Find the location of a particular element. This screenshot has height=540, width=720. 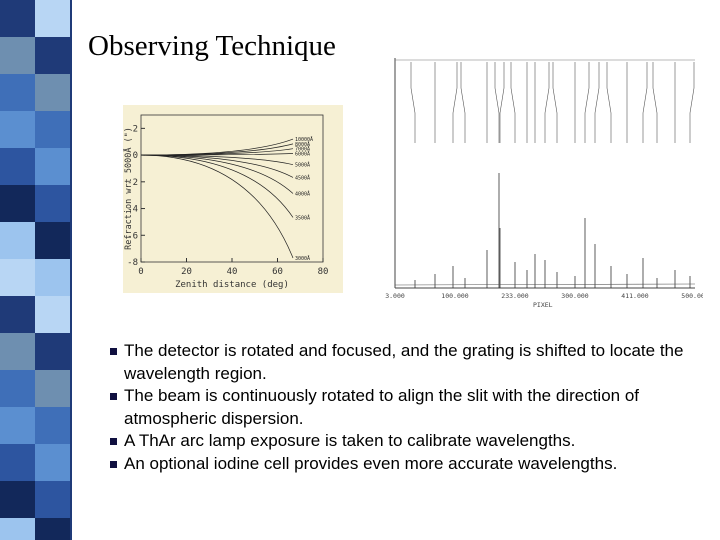

x-tick-label: 500.000 is located at coordinates (692, 296).